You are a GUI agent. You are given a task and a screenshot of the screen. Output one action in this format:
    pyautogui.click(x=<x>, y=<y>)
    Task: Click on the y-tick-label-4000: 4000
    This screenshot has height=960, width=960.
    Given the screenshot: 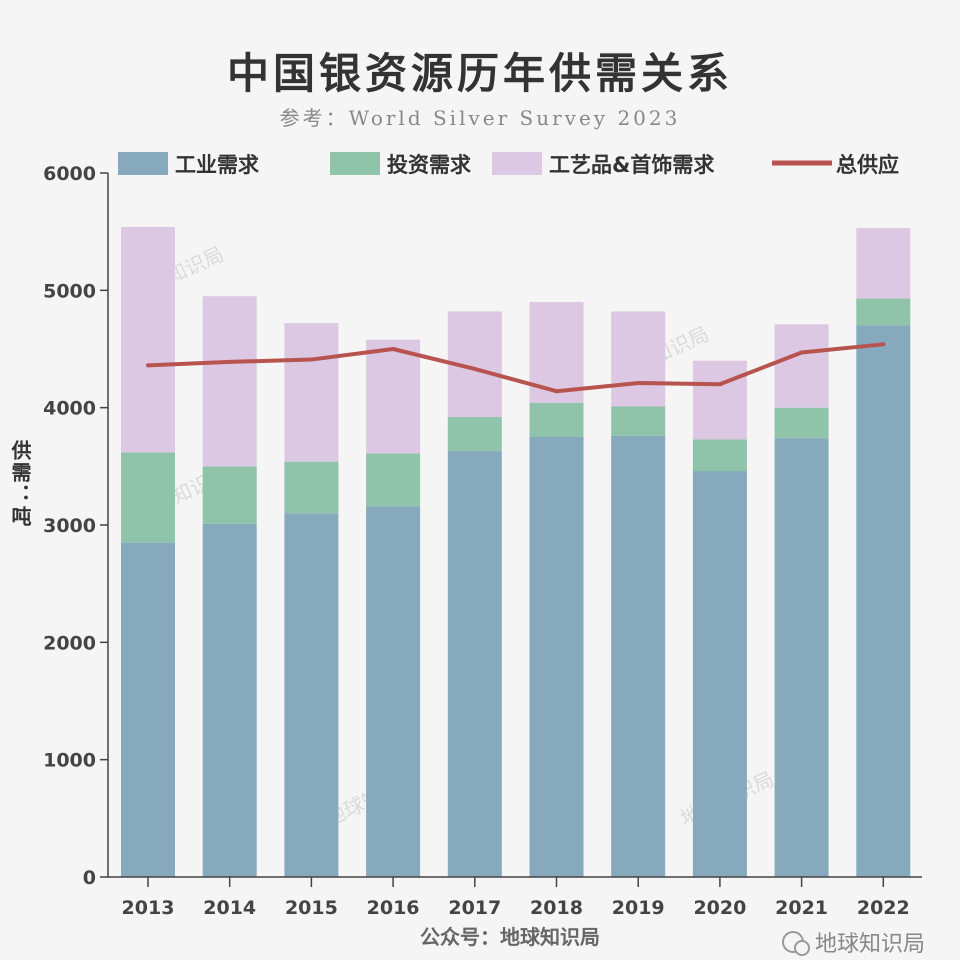 What is the action you would take?
    pyautogui.click(x=69, y=409)
    